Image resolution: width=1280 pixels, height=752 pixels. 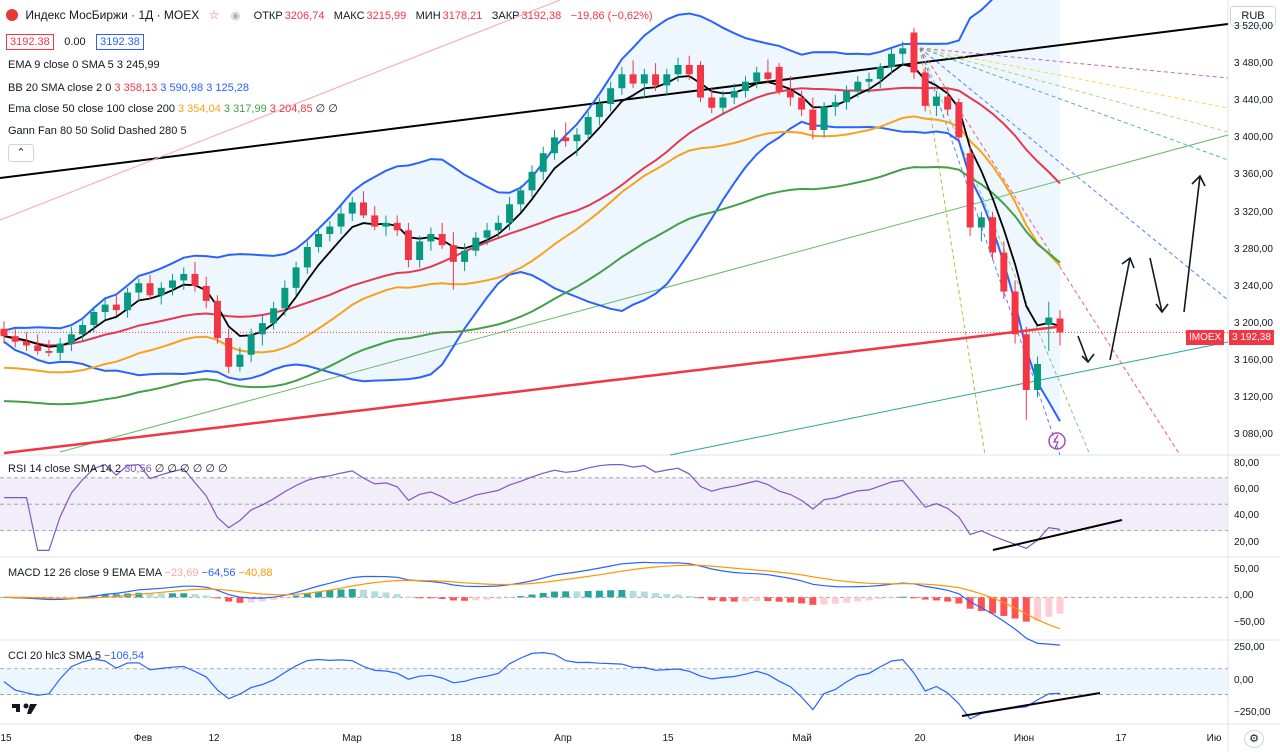 I want to click on rsi-line, so click(x=532, y=507).